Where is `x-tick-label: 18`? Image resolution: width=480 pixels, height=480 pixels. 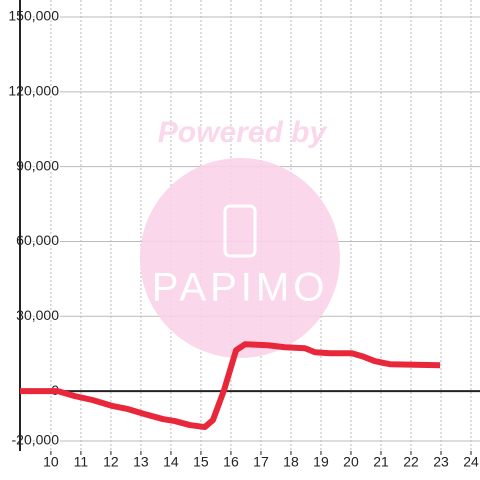
x-tick-label: 18 is located at coordinates (291, 462).